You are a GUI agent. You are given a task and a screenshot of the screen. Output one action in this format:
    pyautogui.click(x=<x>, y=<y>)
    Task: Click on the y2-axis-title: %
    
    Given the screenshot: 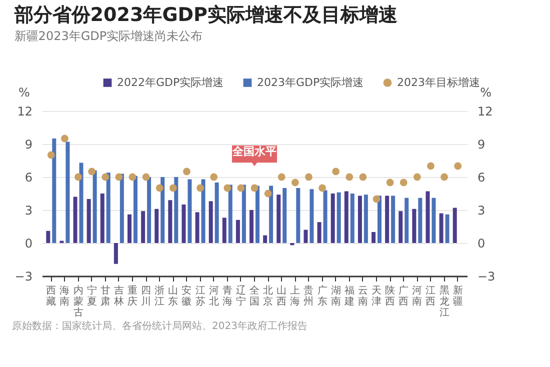 What is the action you would take?
    pyautogui.click(x=486, y=93)
    